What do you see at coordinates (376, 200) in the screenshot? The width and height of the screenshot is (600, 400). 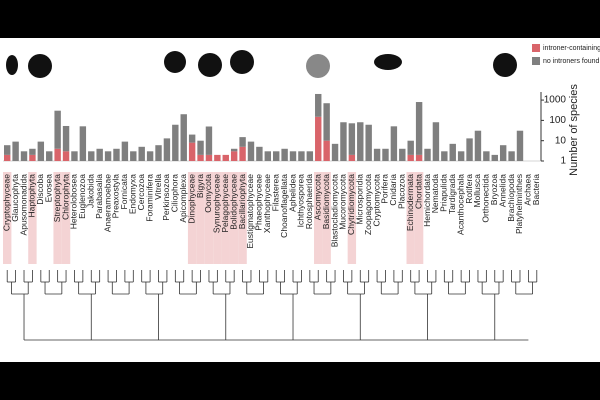 I see `x-tick-label: Cryptomycota` at bounding box center [376, 200].